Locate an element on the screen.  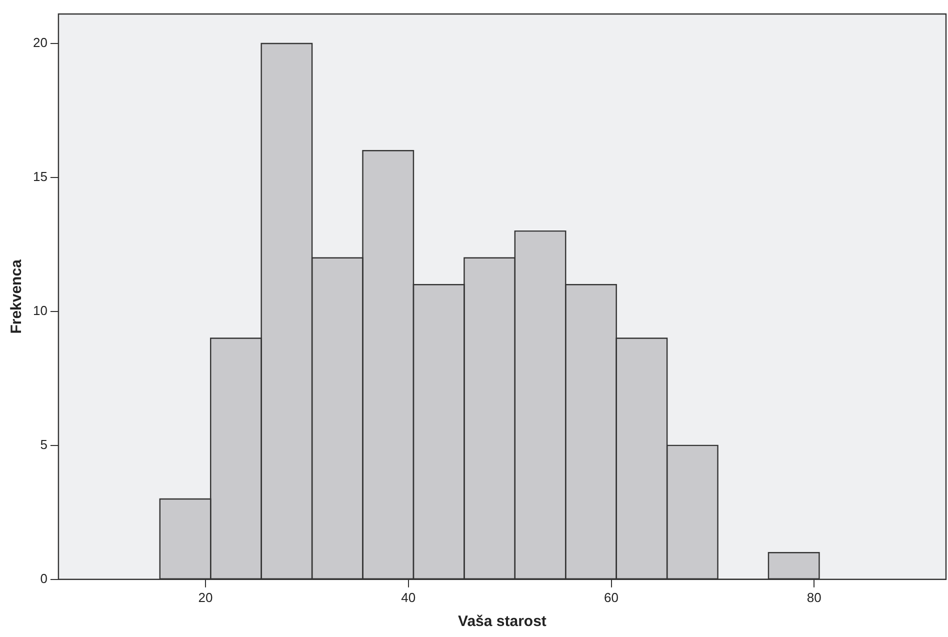
x-axis-title: Vaša starost is located at coordinates (502, 621).